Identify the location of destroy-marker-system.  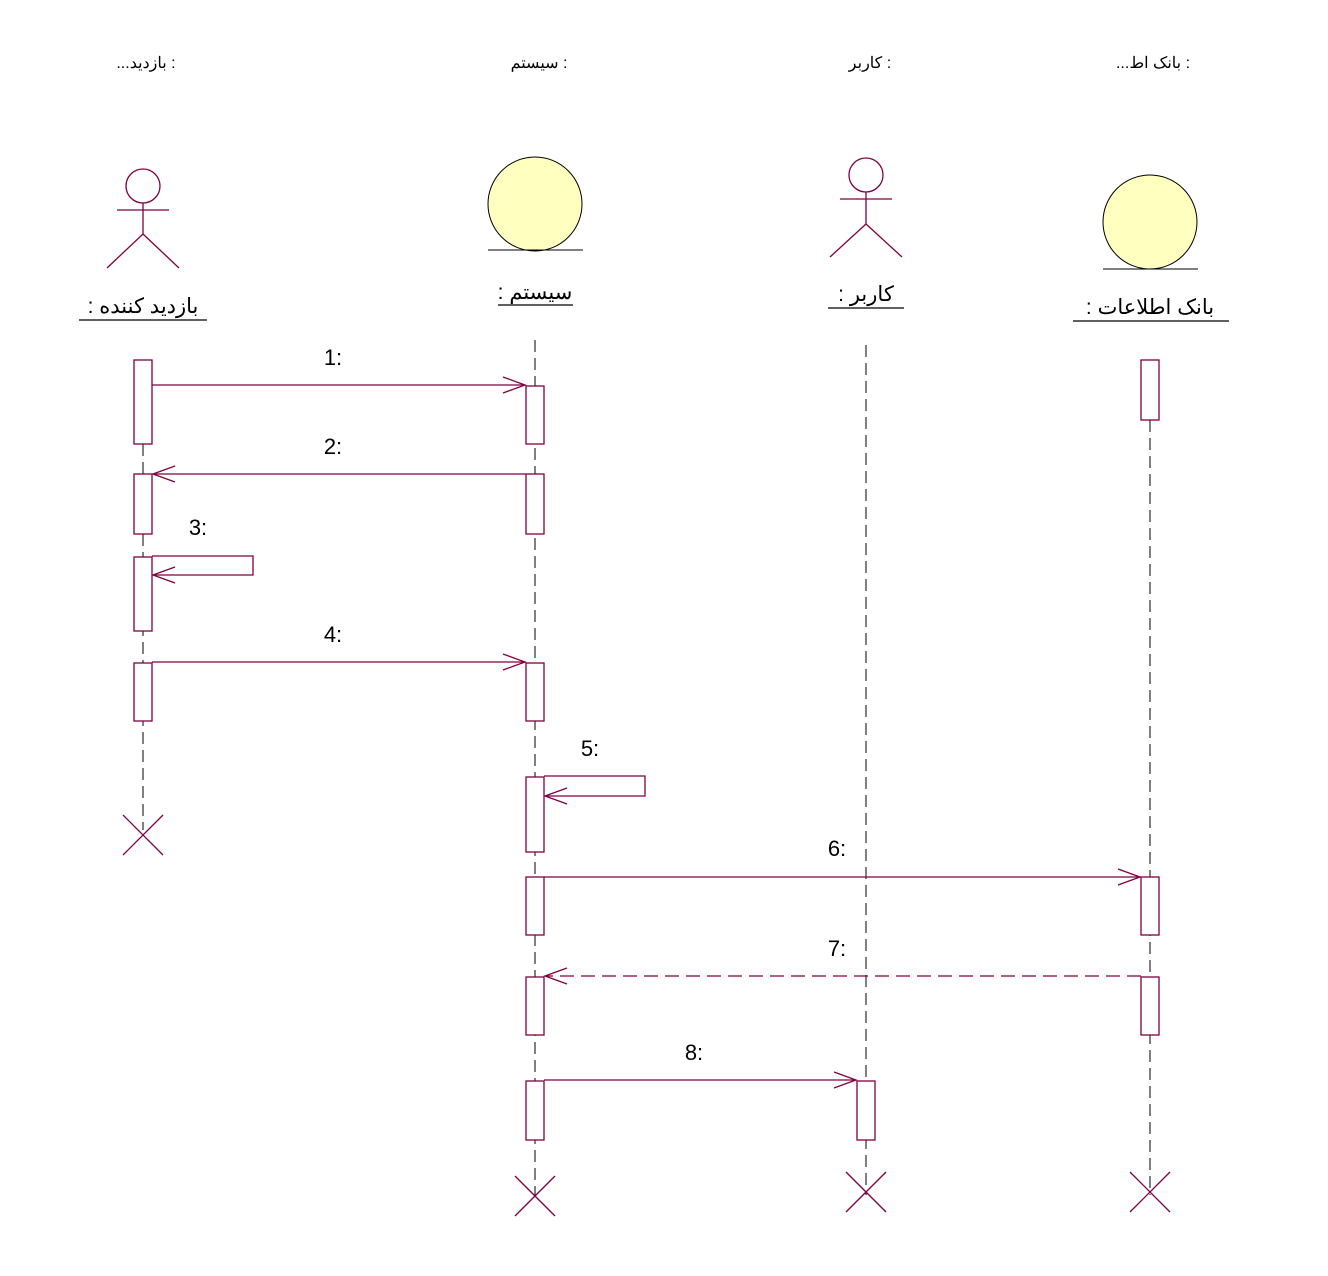
(535, 1196).